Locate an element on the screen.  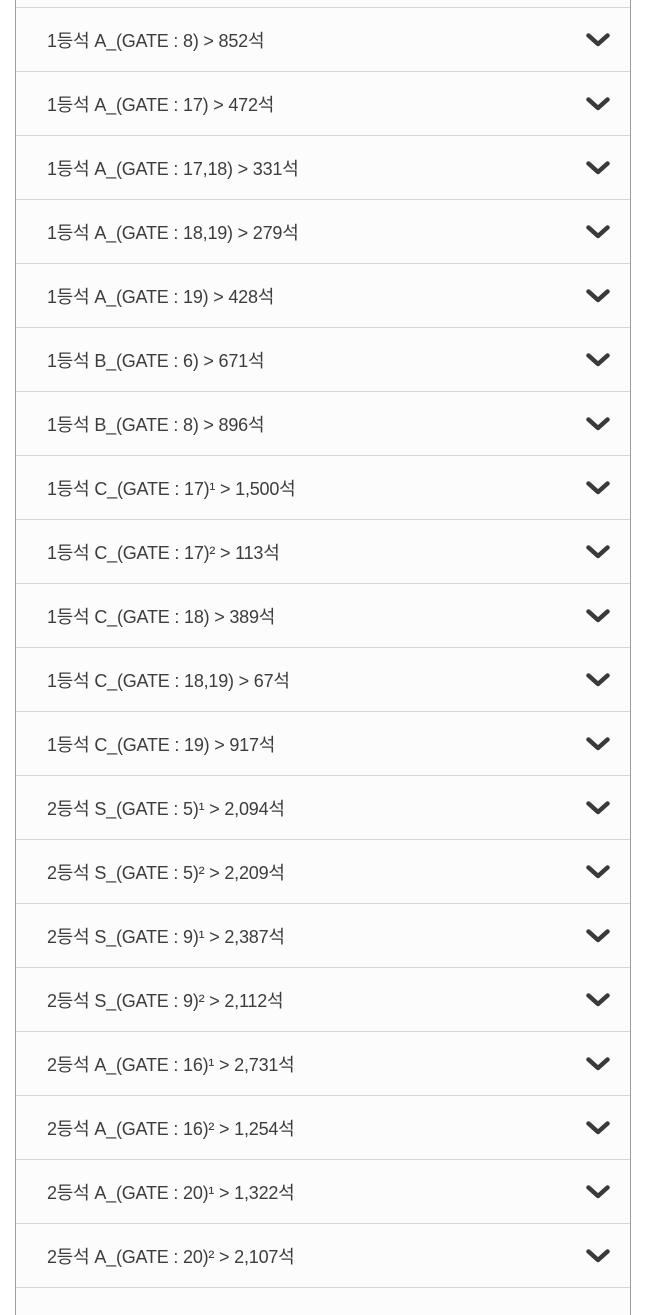
seat-section-row: 2등석 S_(GATE : 9)¹ > 2,387석 is located at coordinates (323, 936).